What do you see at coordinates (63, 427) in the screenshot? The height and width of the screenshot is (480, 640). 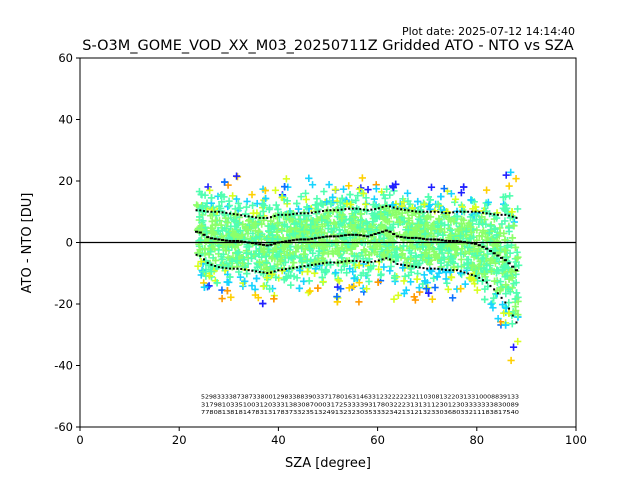 I see `y-tick-label: -60` at bounding box center [63, 427].